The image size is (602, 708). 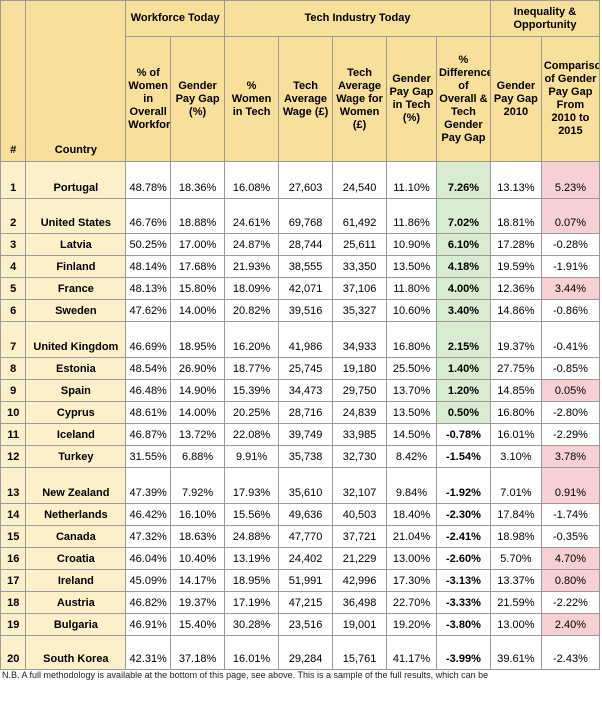 I want to click on tech-wage-women-cell: 24,540, so click(x=360, y=180).